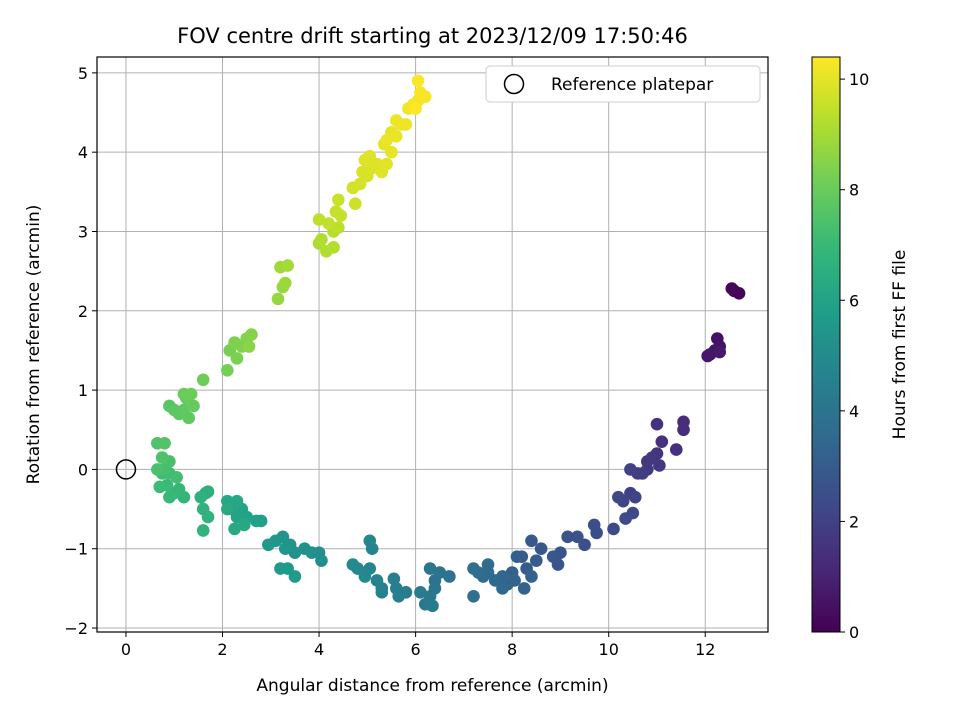 This screenshot has width=960, height=720. What do you see at coordinates (854, 521) in the screenshot?
I see `colorbar-tick-label: 2` at bounding box center [854, 521].